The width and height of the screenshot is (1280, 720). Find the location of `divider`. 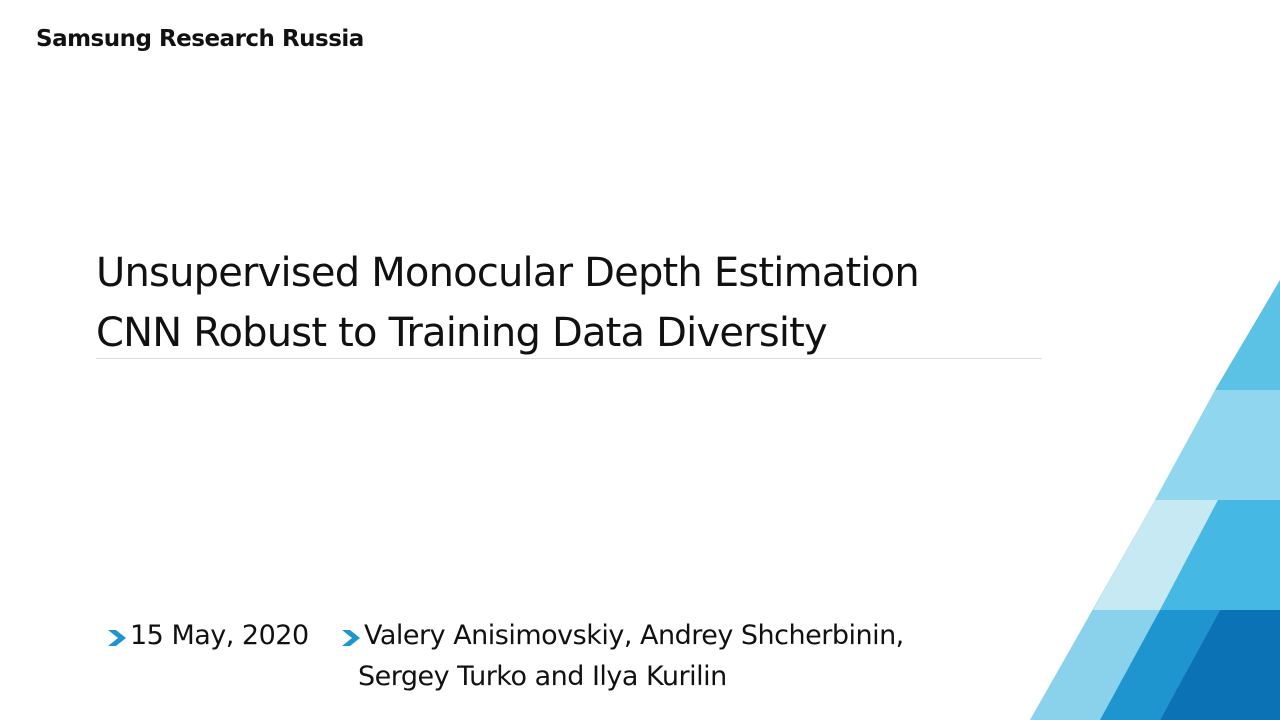

divider is located at coordinates (569, 358).